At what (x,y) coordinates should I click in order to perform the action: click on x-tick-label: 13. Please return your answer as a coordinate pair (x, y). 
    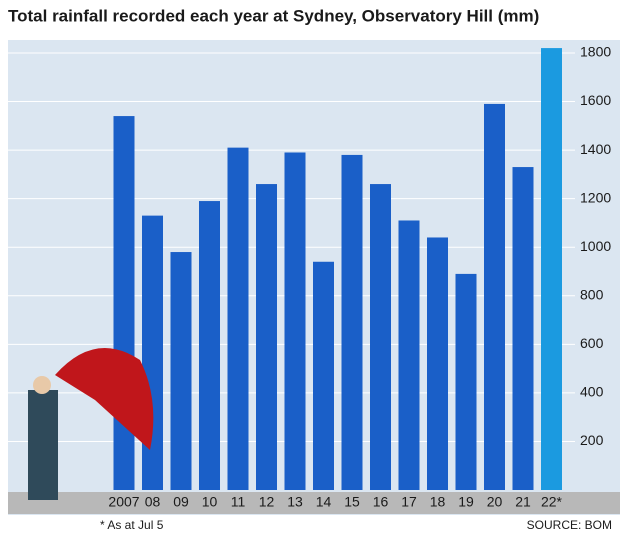
    Looking at the image, I should click on (295, 502).